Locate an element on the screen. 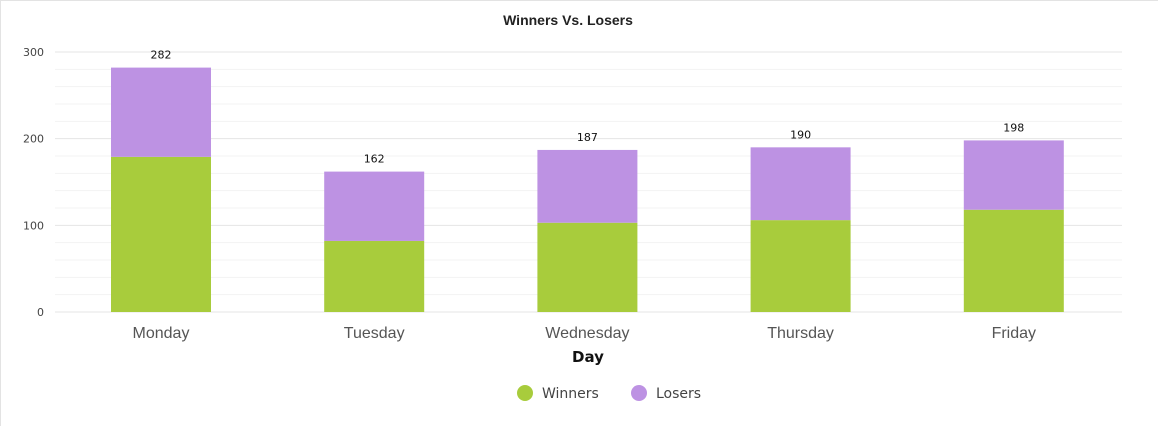 Image resolution: width=1159 pixels, height=427 pixels. legend-label-winners: Winners is located at coordinates (570, 394).